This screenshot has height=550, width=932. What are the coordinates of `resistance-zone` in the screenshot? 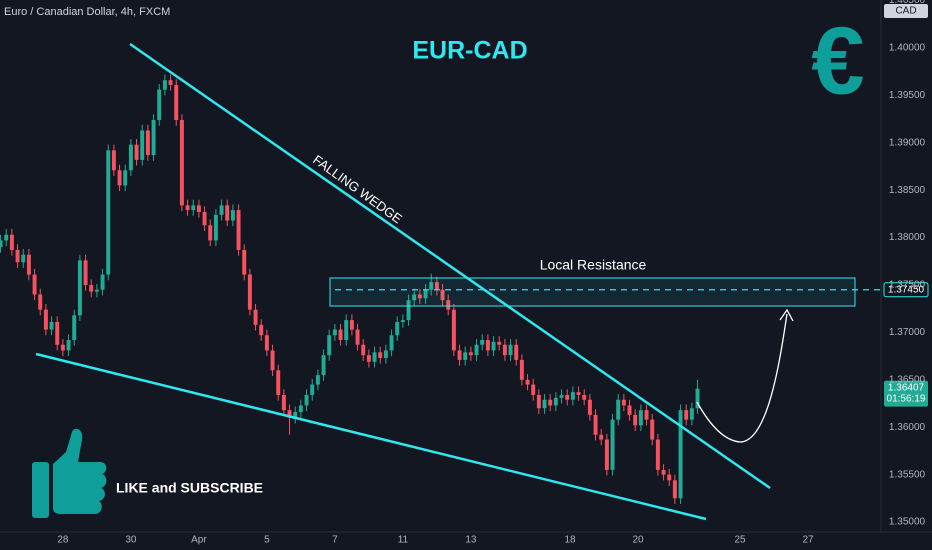 It's located at (592, 292).